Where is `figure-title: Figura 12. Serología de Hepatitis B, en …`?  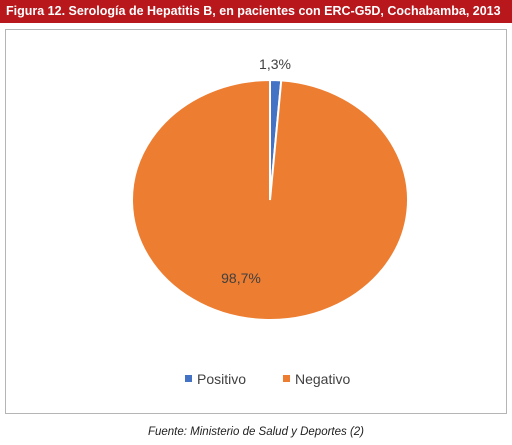 figure-title: Figura 12. Serología de Hepatitis B, en … is located at coordinates (256, 11).